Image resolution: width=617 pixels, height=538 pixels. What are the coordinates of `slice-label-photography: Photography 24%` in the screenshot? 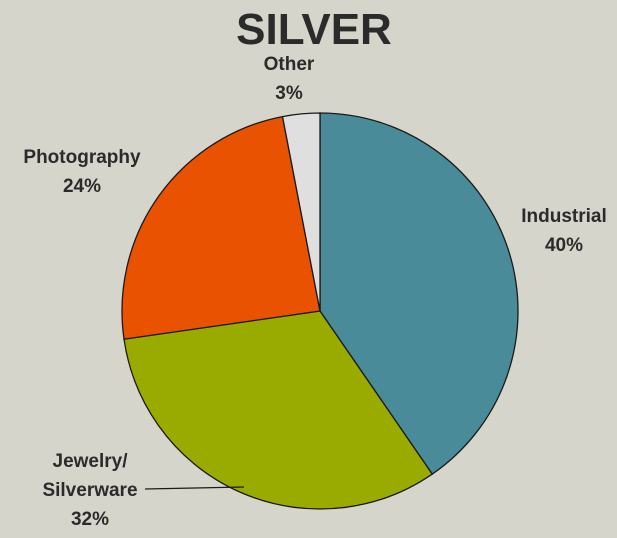 It's located at (82, 172).